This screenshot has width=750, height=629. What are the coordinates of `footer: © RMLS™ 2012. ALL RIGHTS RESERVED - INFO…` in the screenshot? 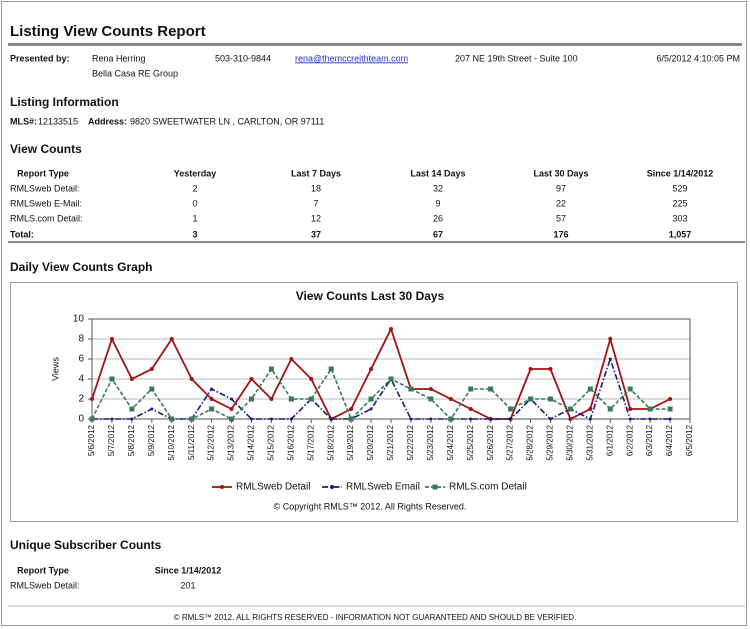 It's located at (375, 617).